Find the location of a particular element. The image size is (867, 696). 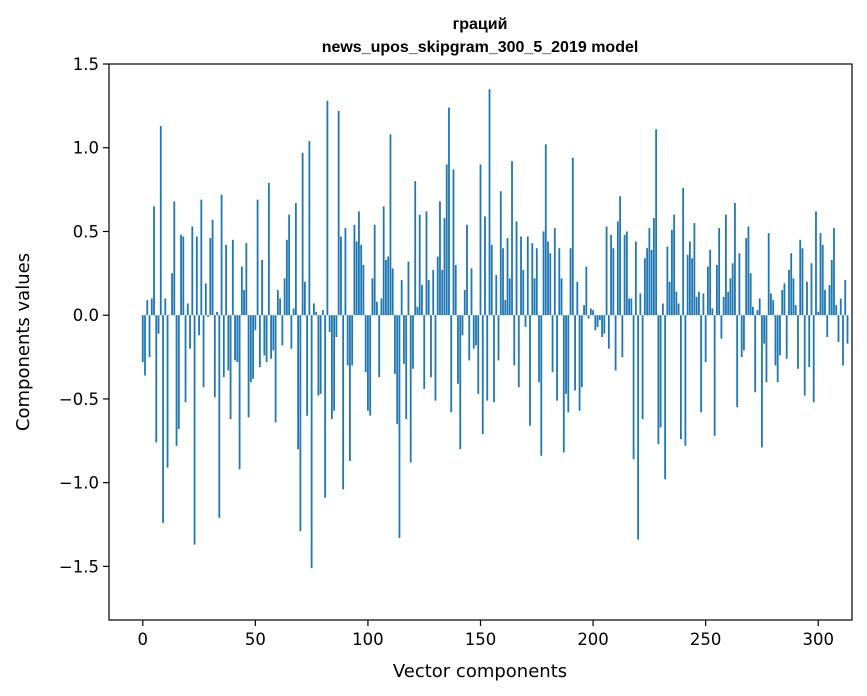

y-axis: 1.5 1.0 0.5 0.0 −0.5 −1.0 −1.5 is located at coordinates (84, 315).